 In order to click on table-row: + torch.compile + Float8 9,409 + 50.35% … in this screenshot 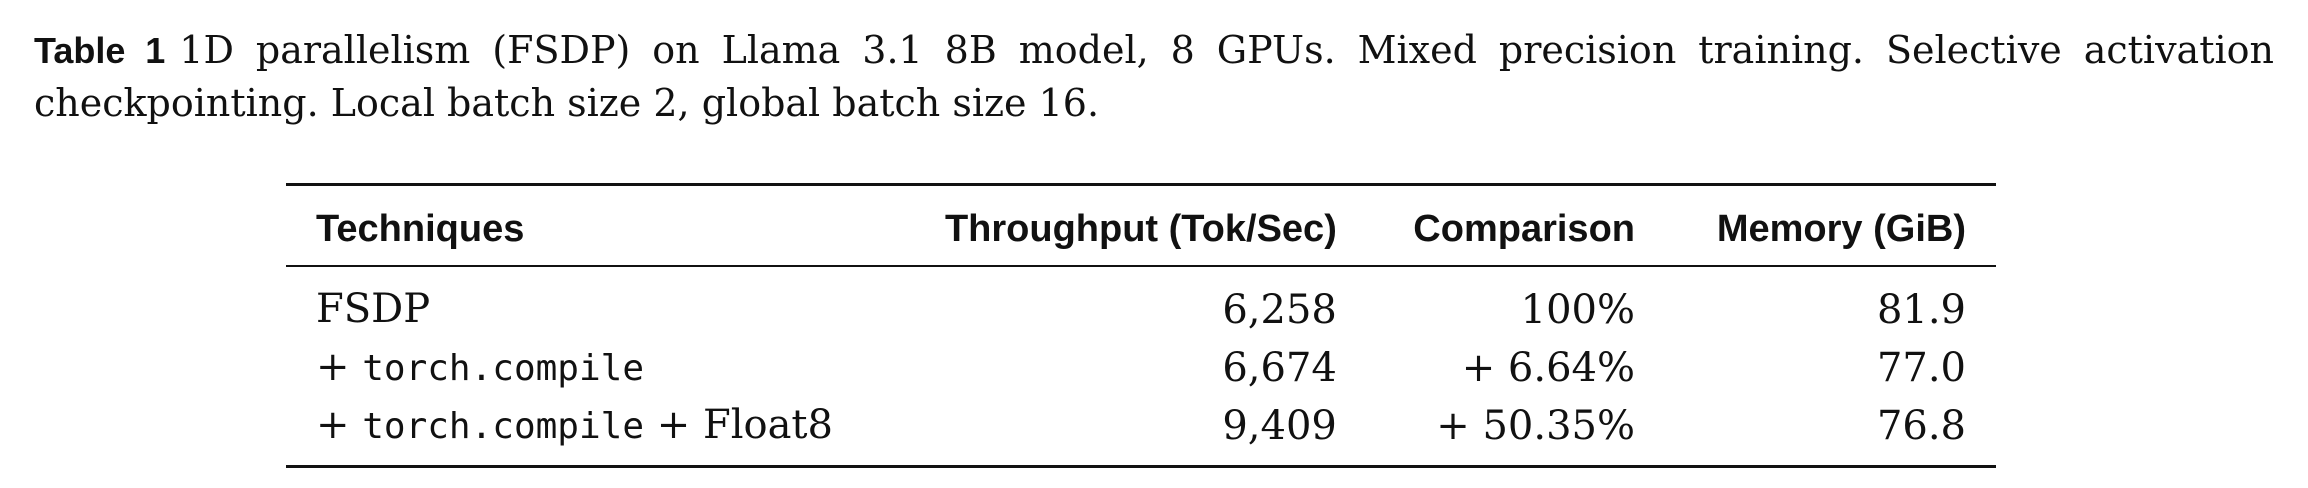, I will do `click(1141, 432)`.